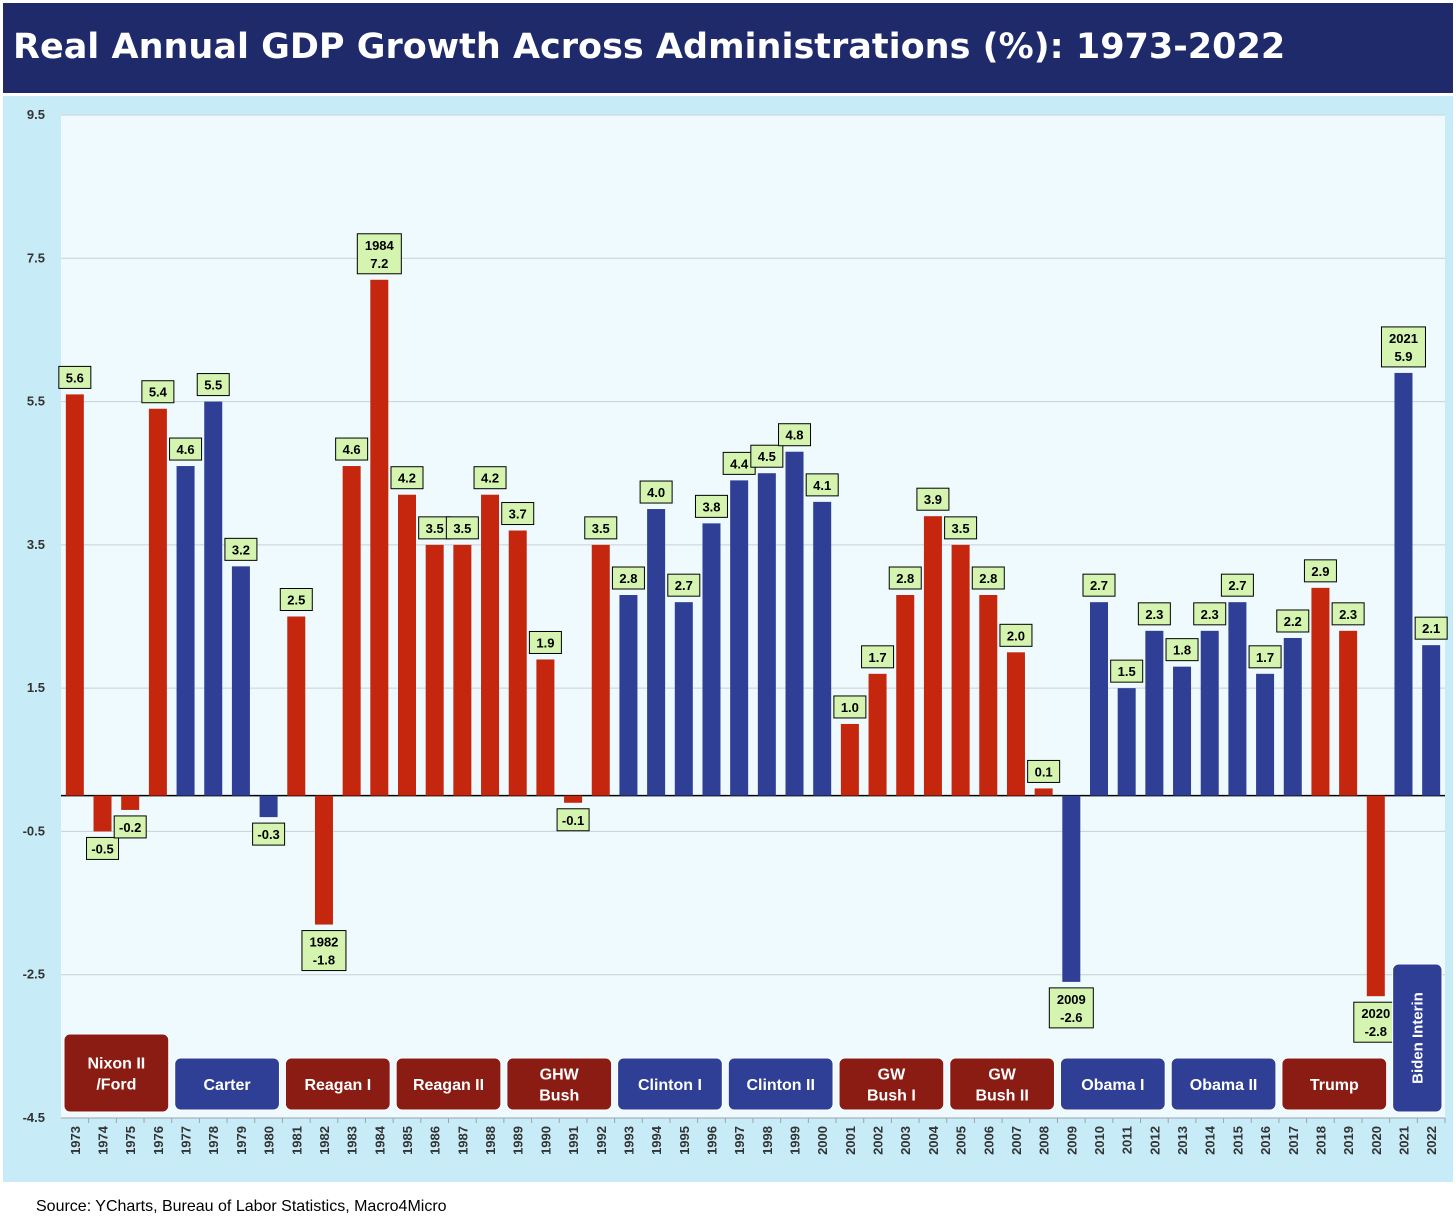  I want to click on bar-1978, so click(213, 598).